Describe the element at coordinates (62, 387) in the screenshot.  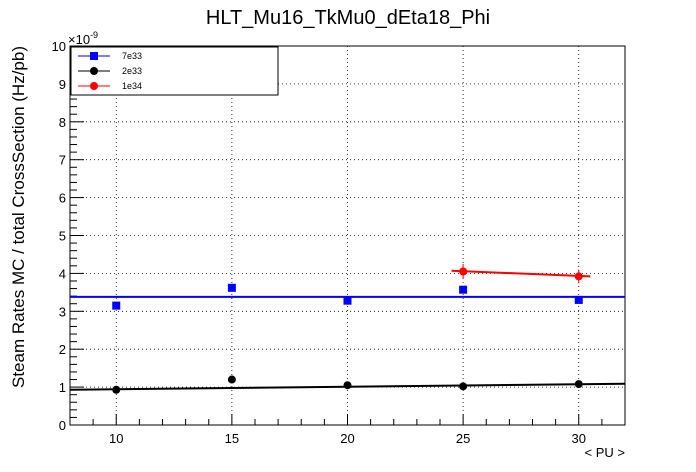
I see `y-tick-label: 1` at that location.